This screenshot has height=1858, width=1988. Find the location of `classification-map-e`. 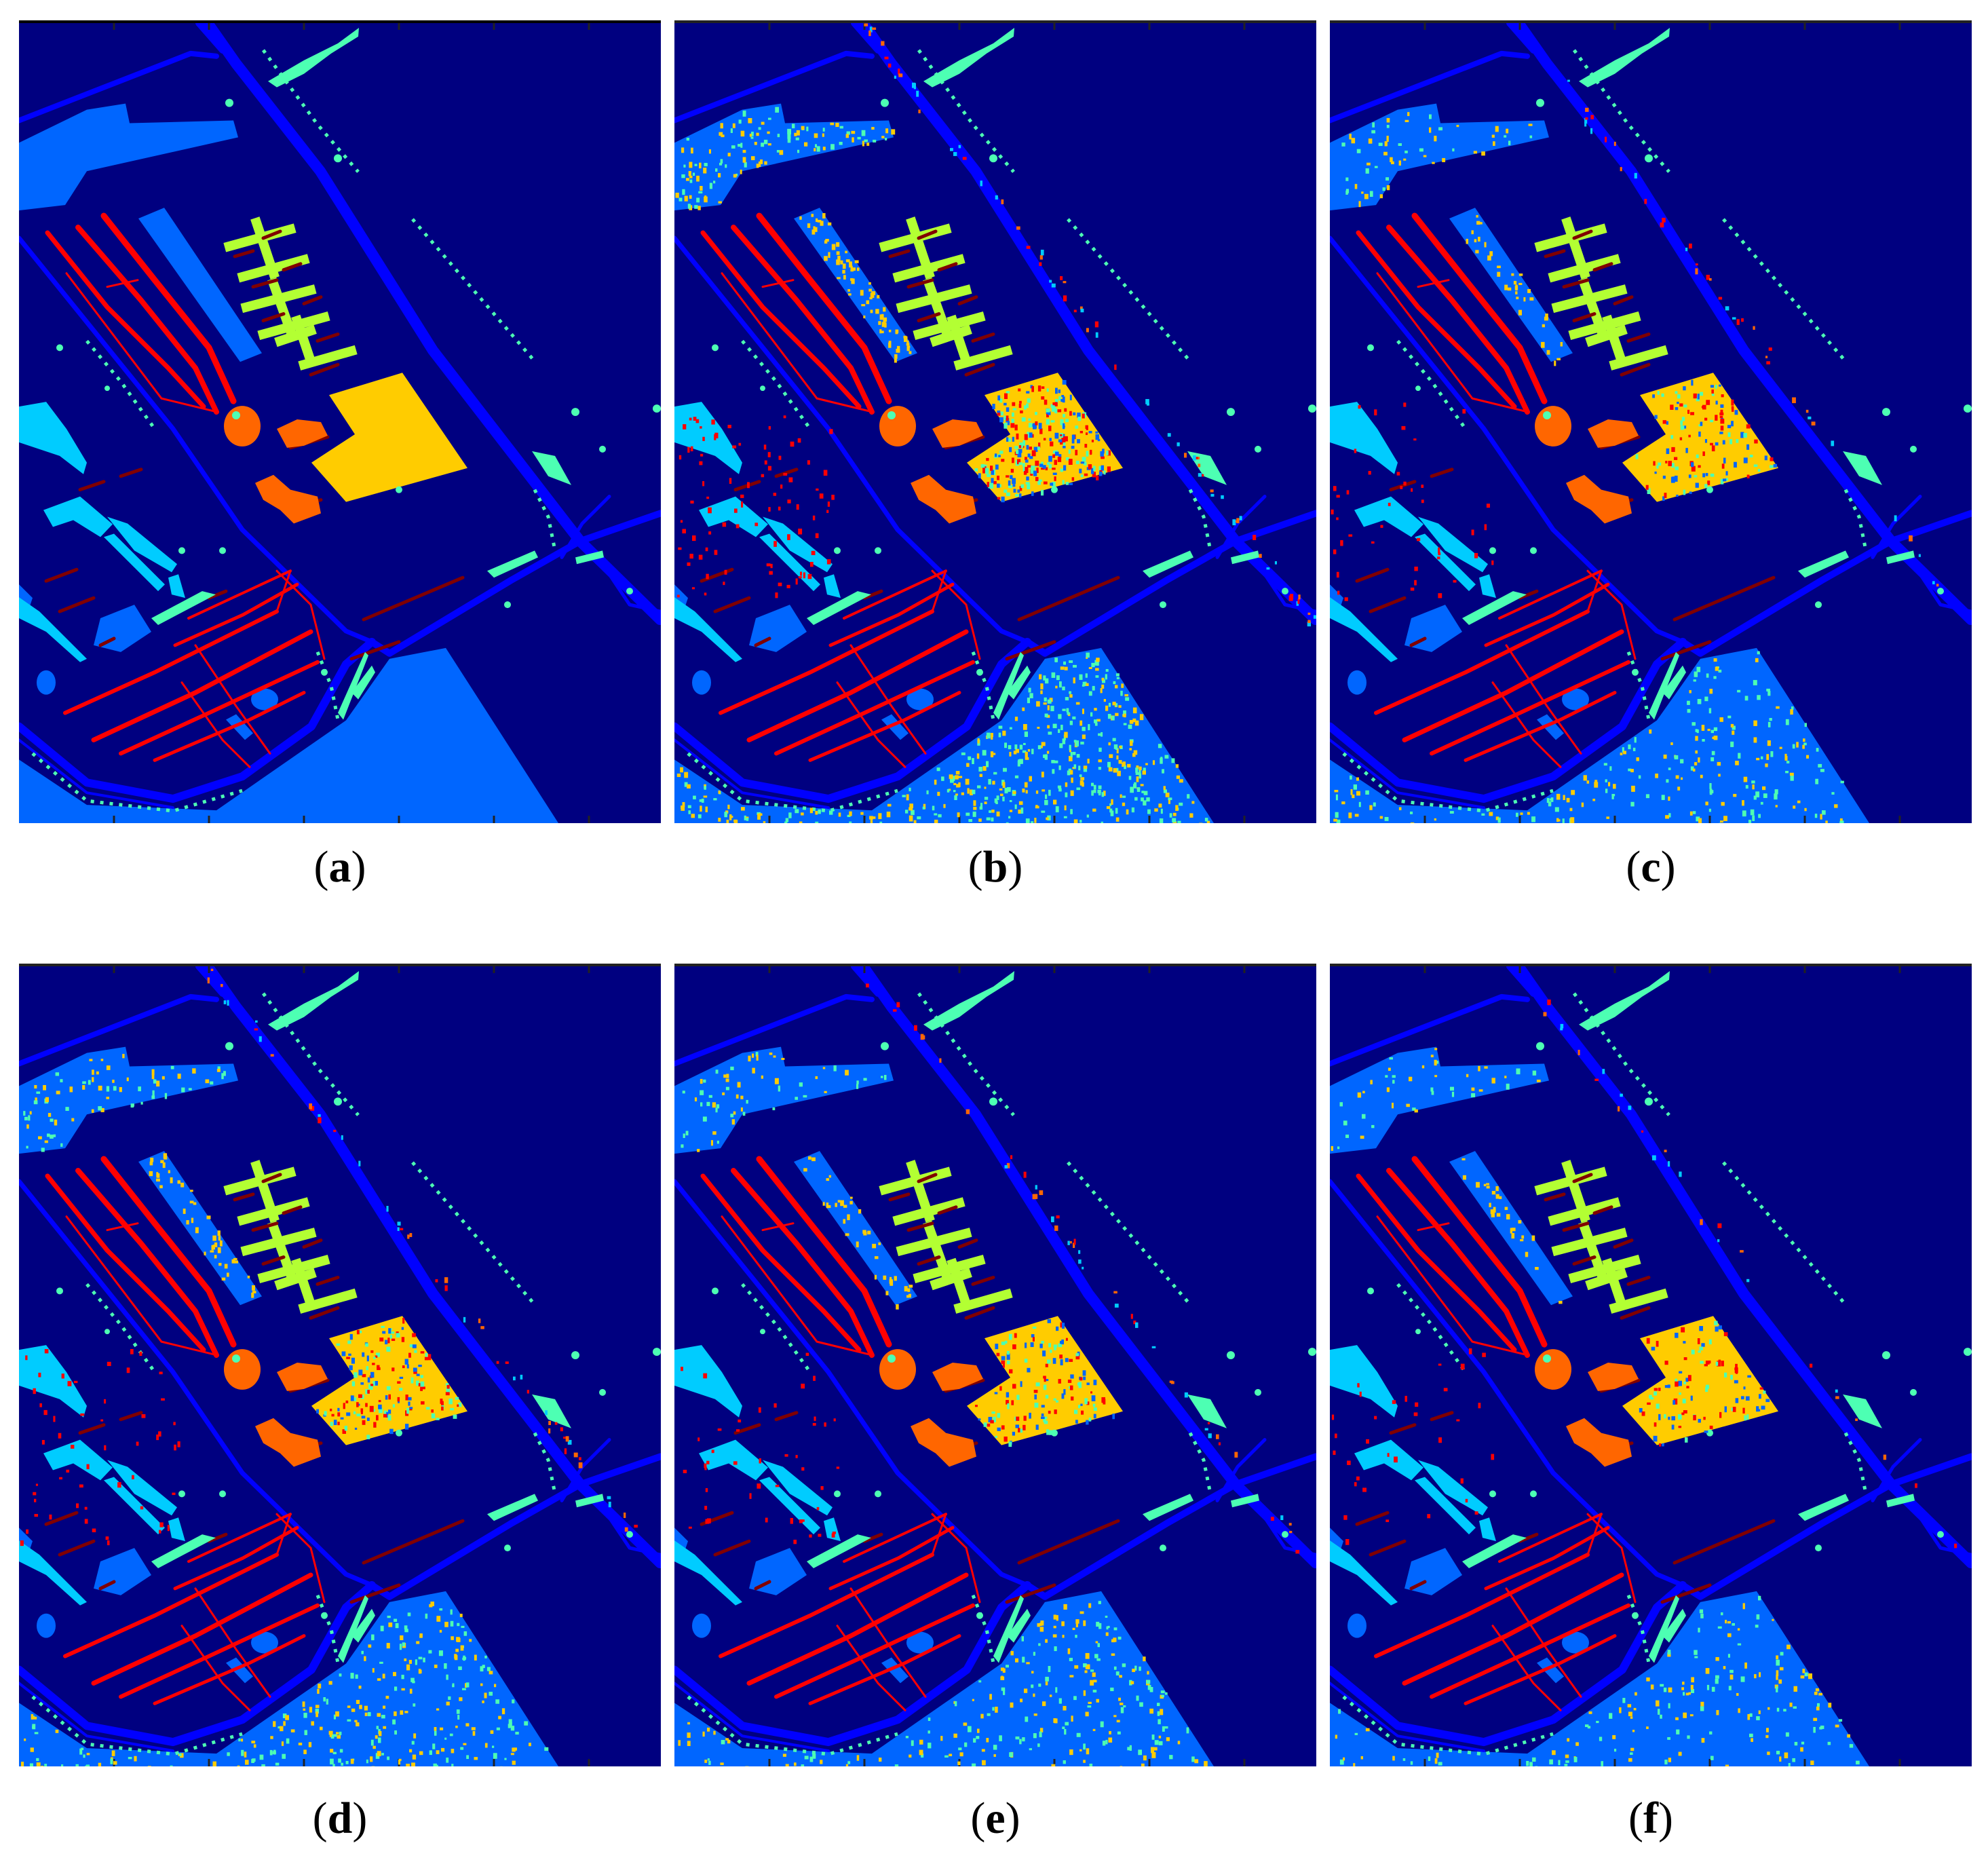

classification-map-e is located at coordinates (995, 1365).